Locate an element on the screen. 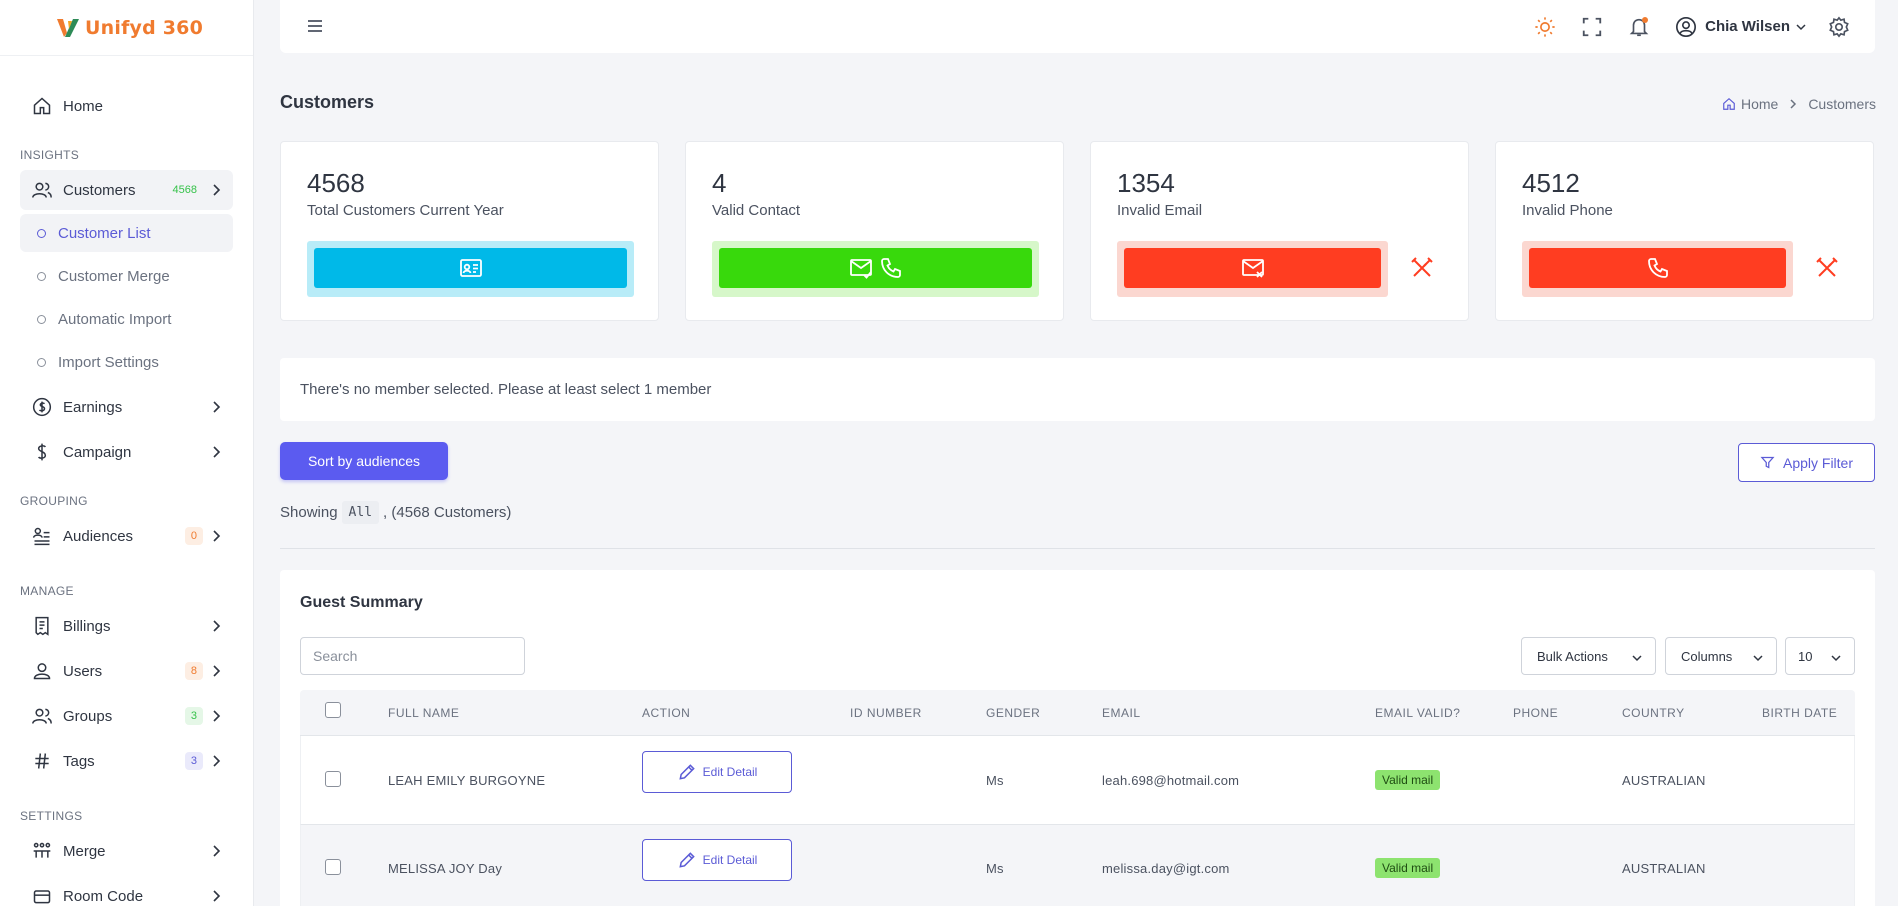 The width and height of the screenshot is (1898, 906). column-header-email: EMAIL is located at coordinates (1121, 713).